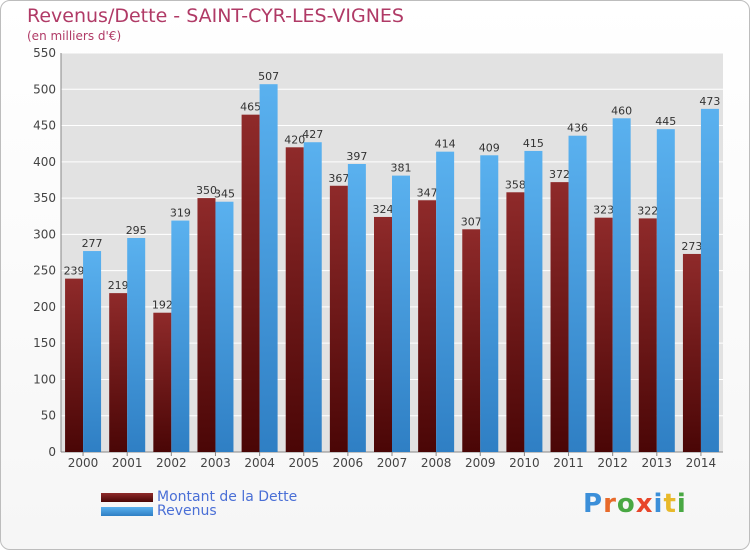  Describe the element at coordinates (356, 156) in the screenshot. I see `data-label-revenus: 397` at that location.